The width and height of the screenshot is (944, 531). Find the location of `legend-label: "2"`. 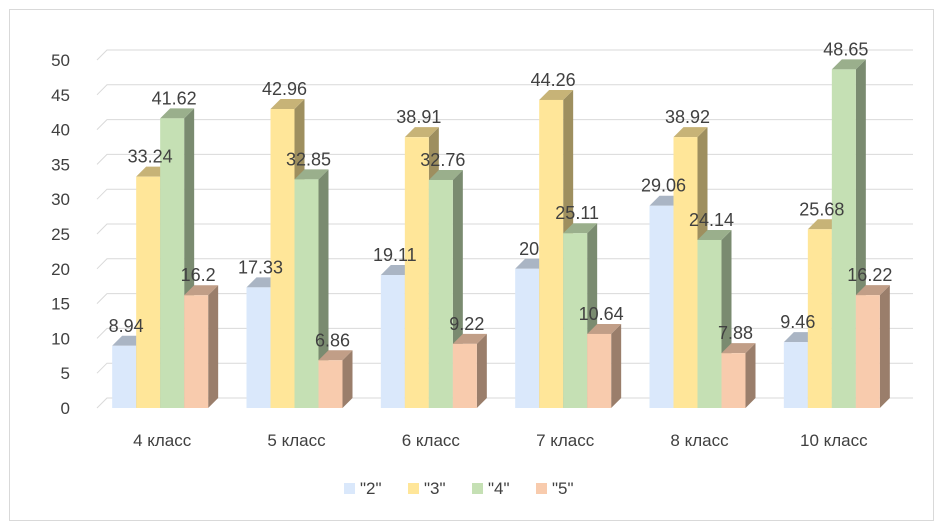

legend-label: "2" is located at coordinates (371, 488).